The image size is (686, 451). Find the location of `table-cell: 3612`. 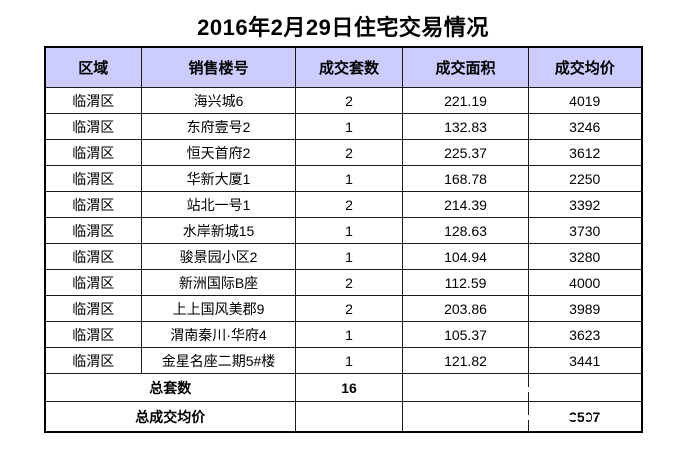

table-cell: 3612 is located at coordinates (585, 152).